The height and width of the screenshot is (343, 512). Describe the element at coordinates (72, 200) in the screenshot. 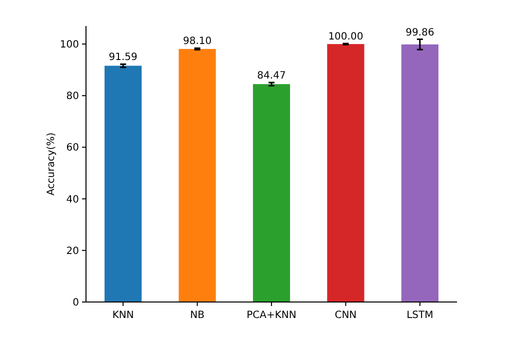

I see `y-tick-label: 40` at that location.